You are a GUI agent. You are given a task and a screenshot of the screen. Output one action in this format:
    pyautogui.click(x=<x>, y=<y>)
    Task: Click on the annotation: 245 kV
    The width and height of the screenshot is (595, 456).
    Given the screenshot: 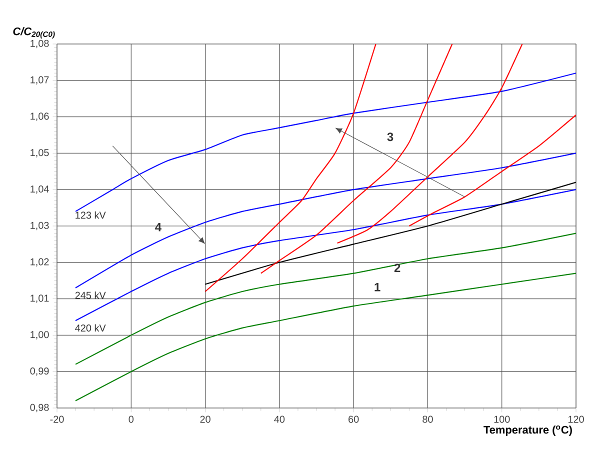 What is the action you would take?
    pyautogui.click(x=90, y=295)
    